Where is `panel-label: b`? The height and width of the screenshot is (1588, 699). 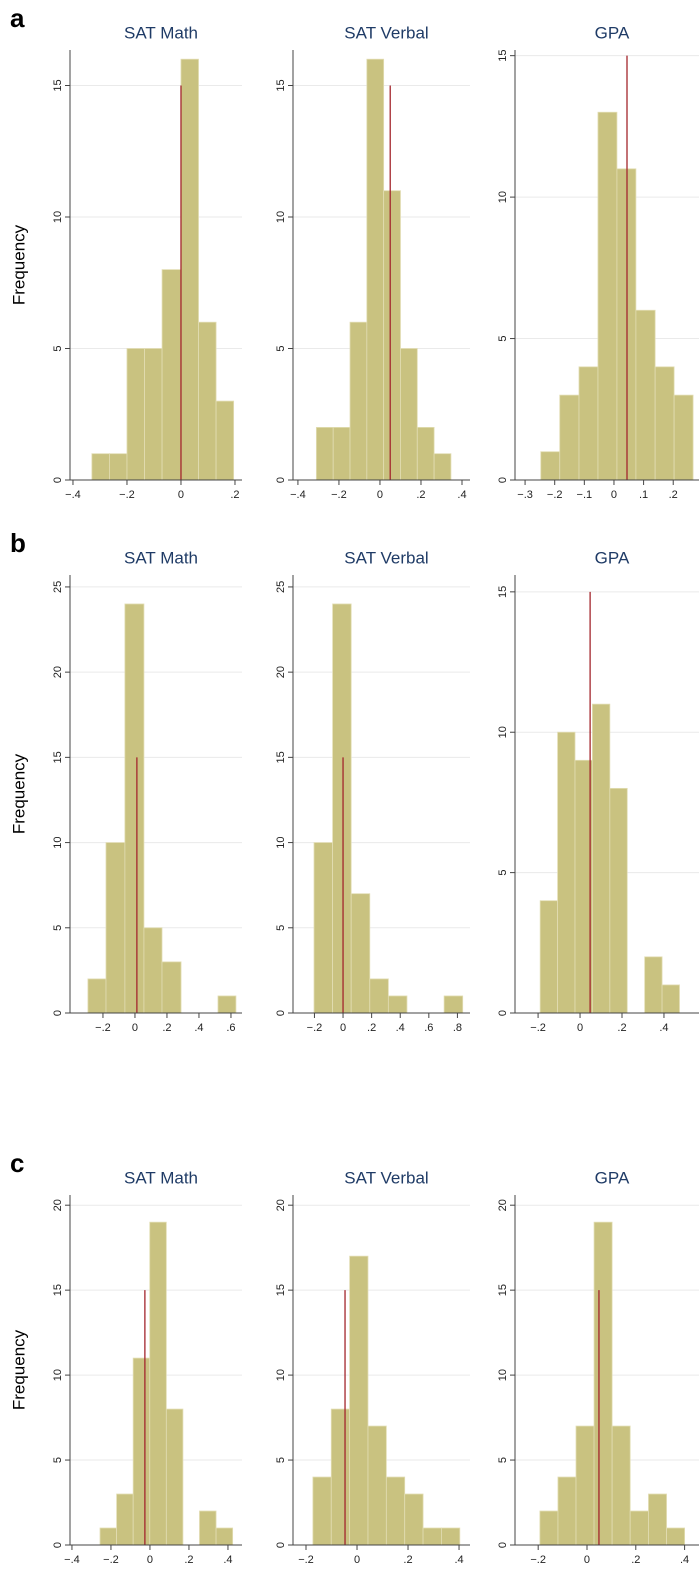 panel-label: b is located at coordinates (18, 543).